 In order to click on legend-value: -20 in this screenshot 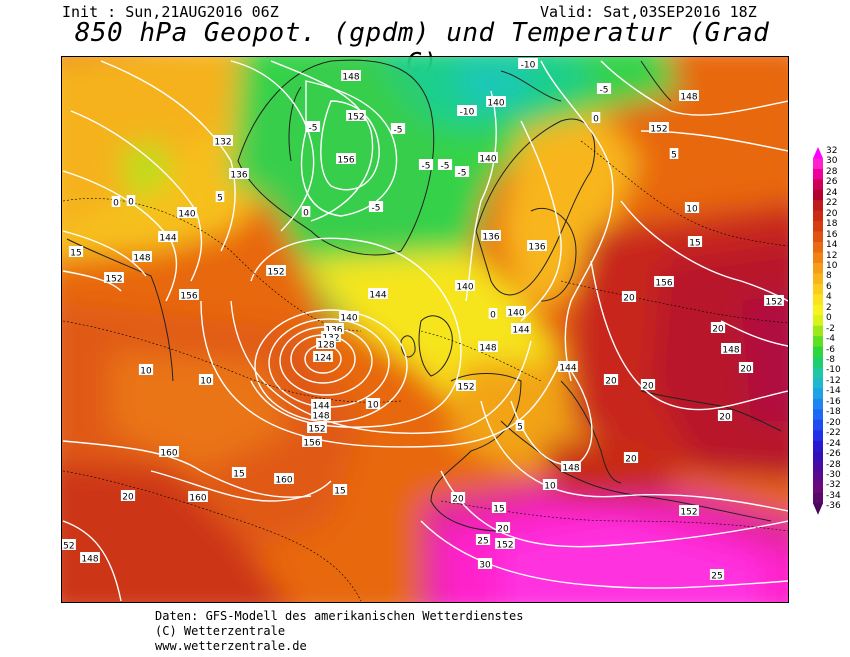, I will do `click(833, 422)`.